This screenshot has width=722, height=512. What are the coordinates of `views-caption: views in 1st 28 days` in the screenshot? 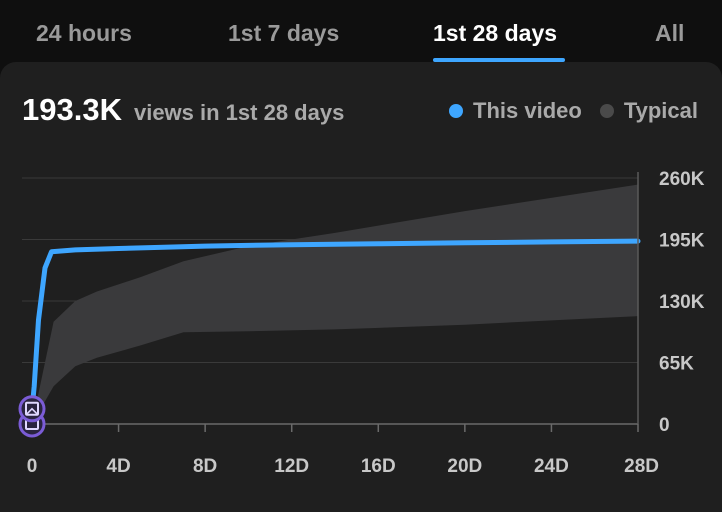 It's located at (239, 112).